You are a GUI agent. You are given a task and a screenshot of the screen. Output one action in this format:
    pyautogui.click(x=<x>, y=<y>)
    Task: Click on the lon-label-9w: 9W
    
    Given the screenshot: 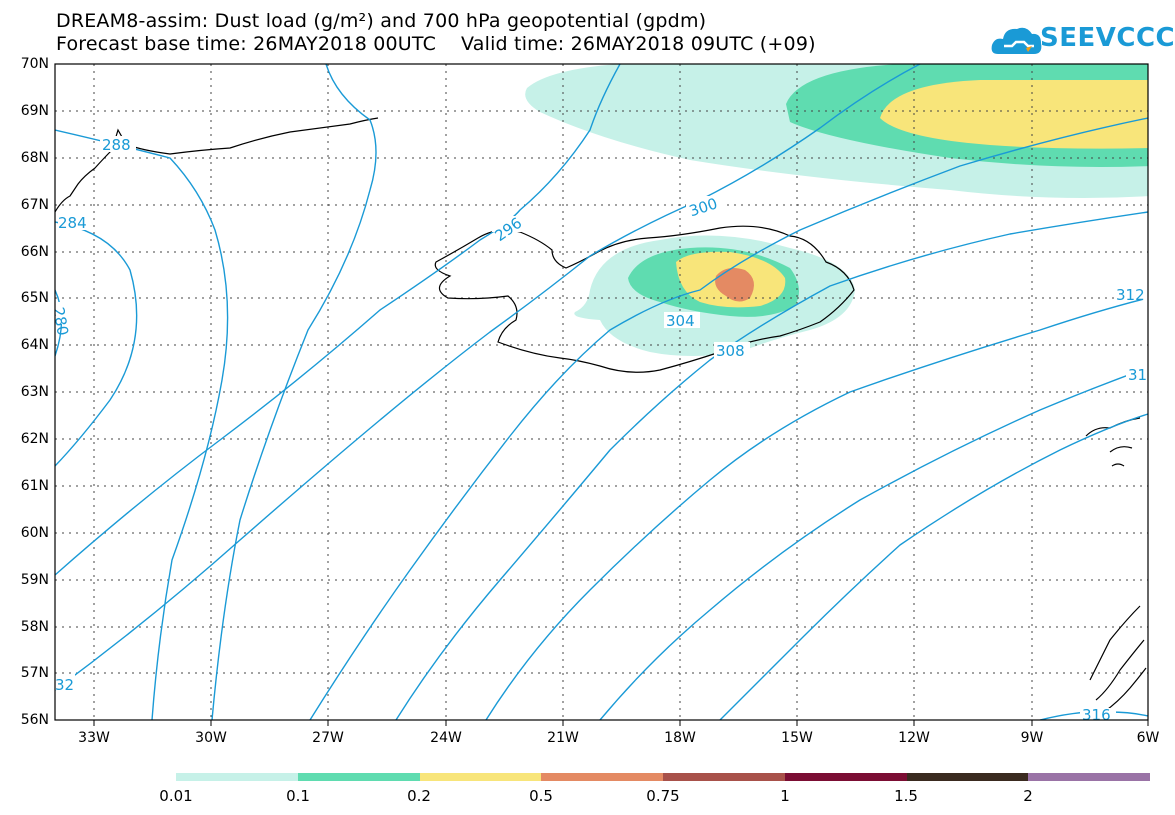 What is the action you would take?
    pyautogui.click(x=1032, y=738)
    